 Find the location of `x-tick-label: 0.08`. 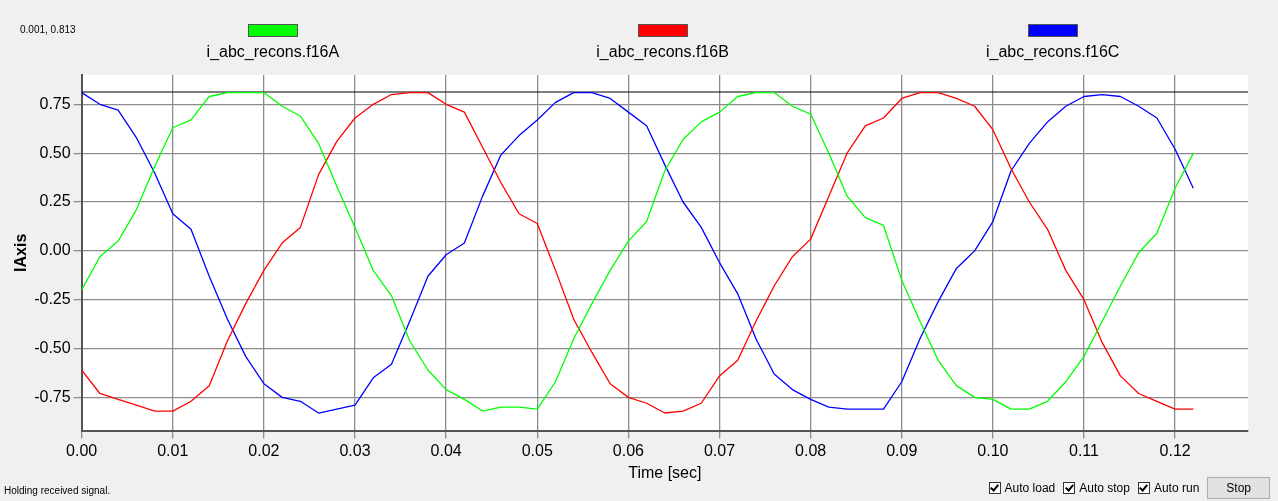

x-tick-label: 0.08 is located at coordinates (811, 450).